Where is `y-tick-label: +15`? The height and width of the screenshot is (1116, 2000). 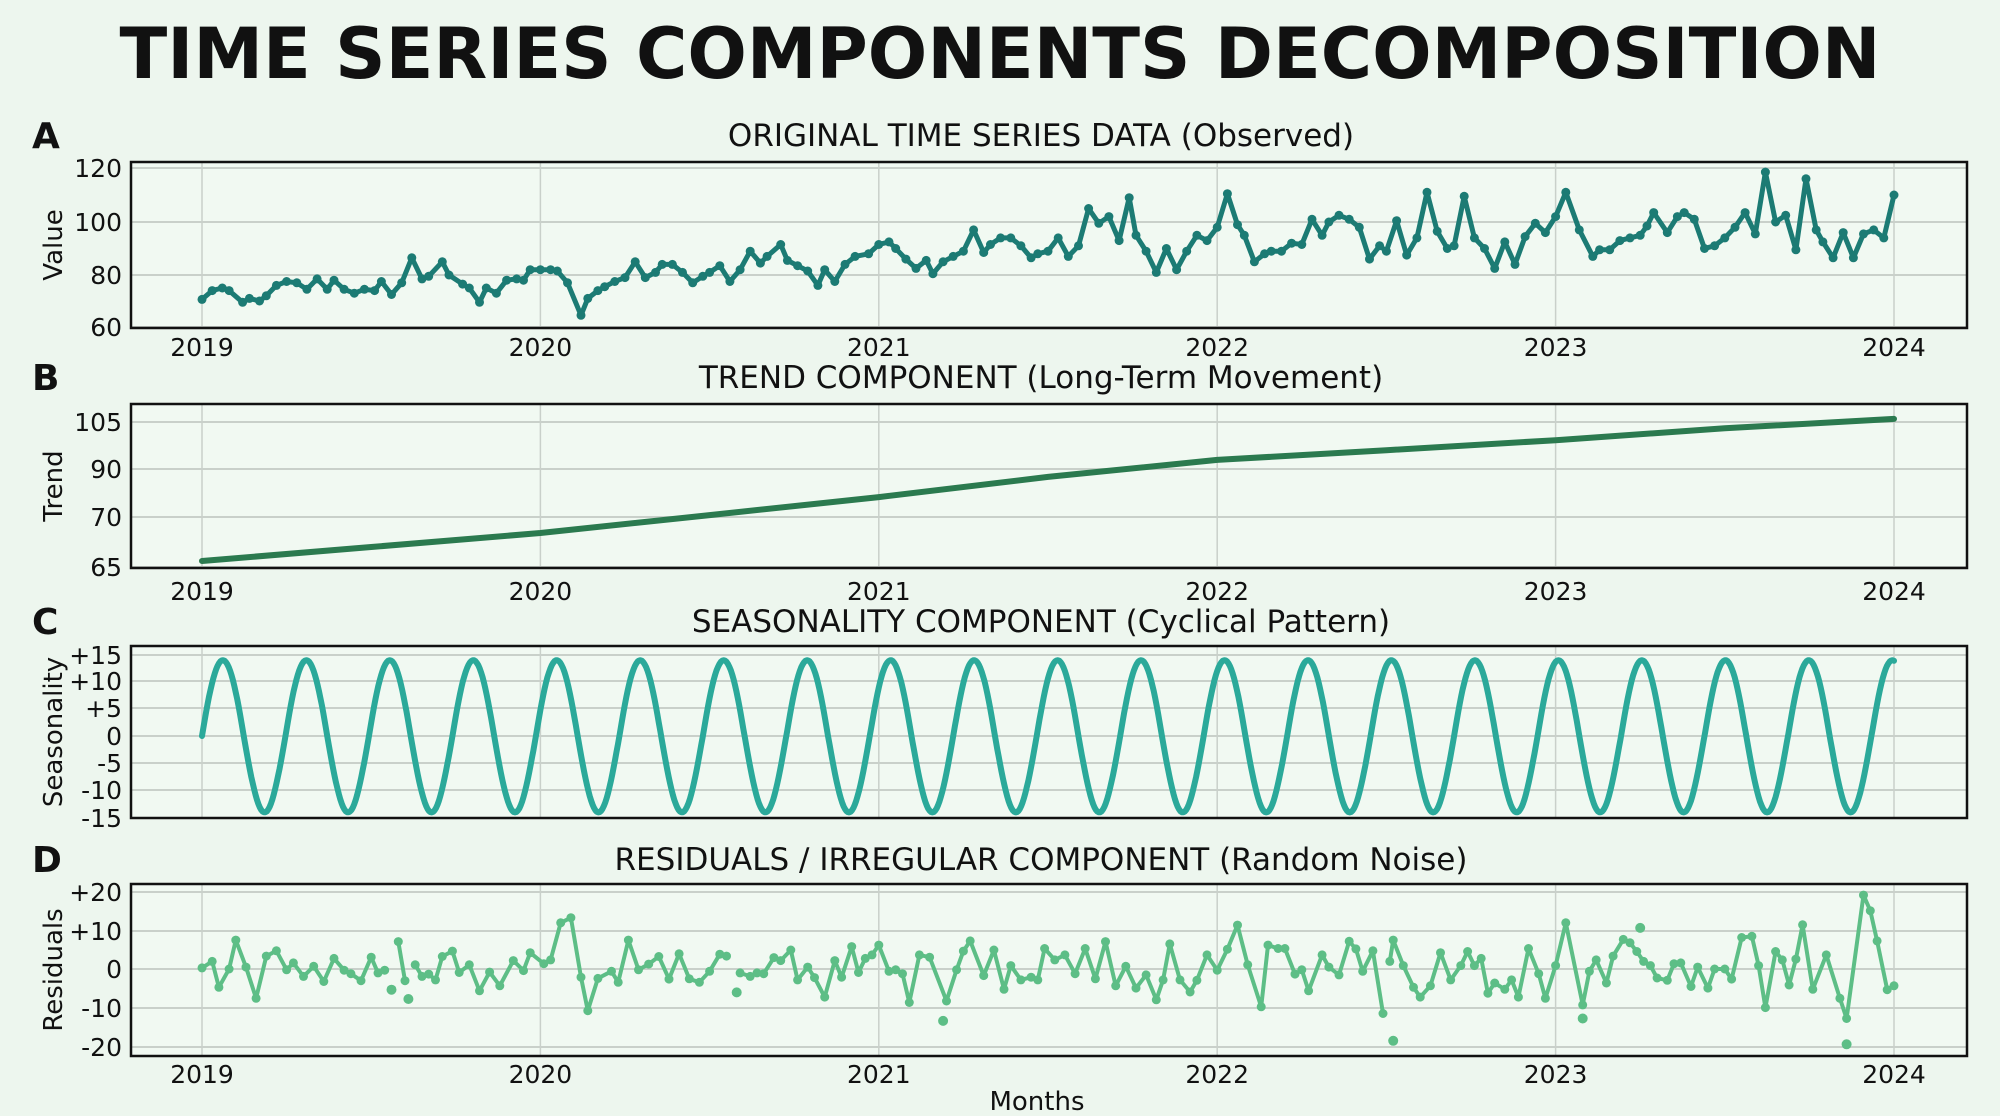 y-tick-label: +15 is located at coordinates (95, 655).